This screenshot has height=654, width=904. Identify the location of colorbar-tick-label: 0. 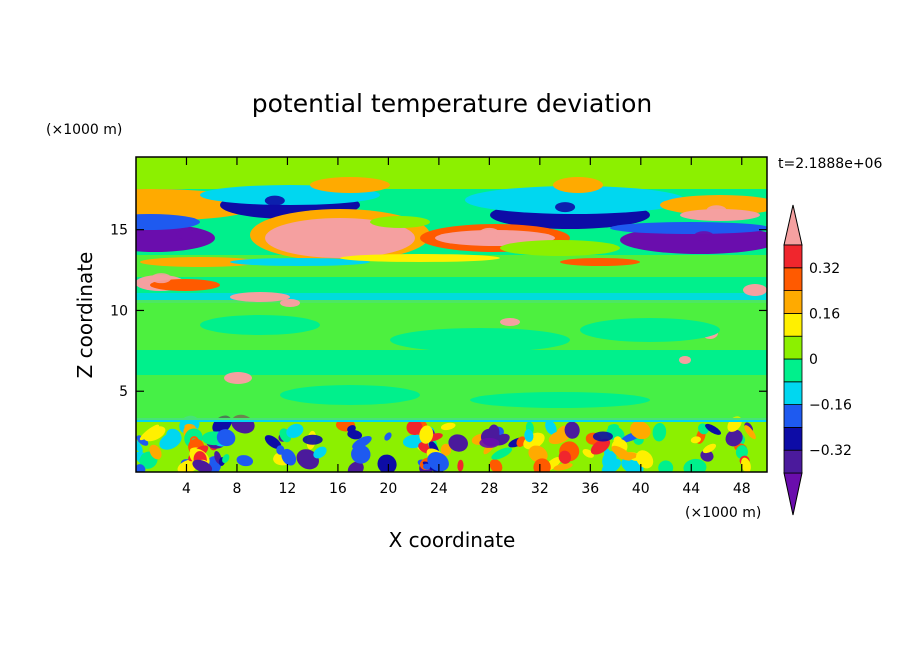
(813, 360).